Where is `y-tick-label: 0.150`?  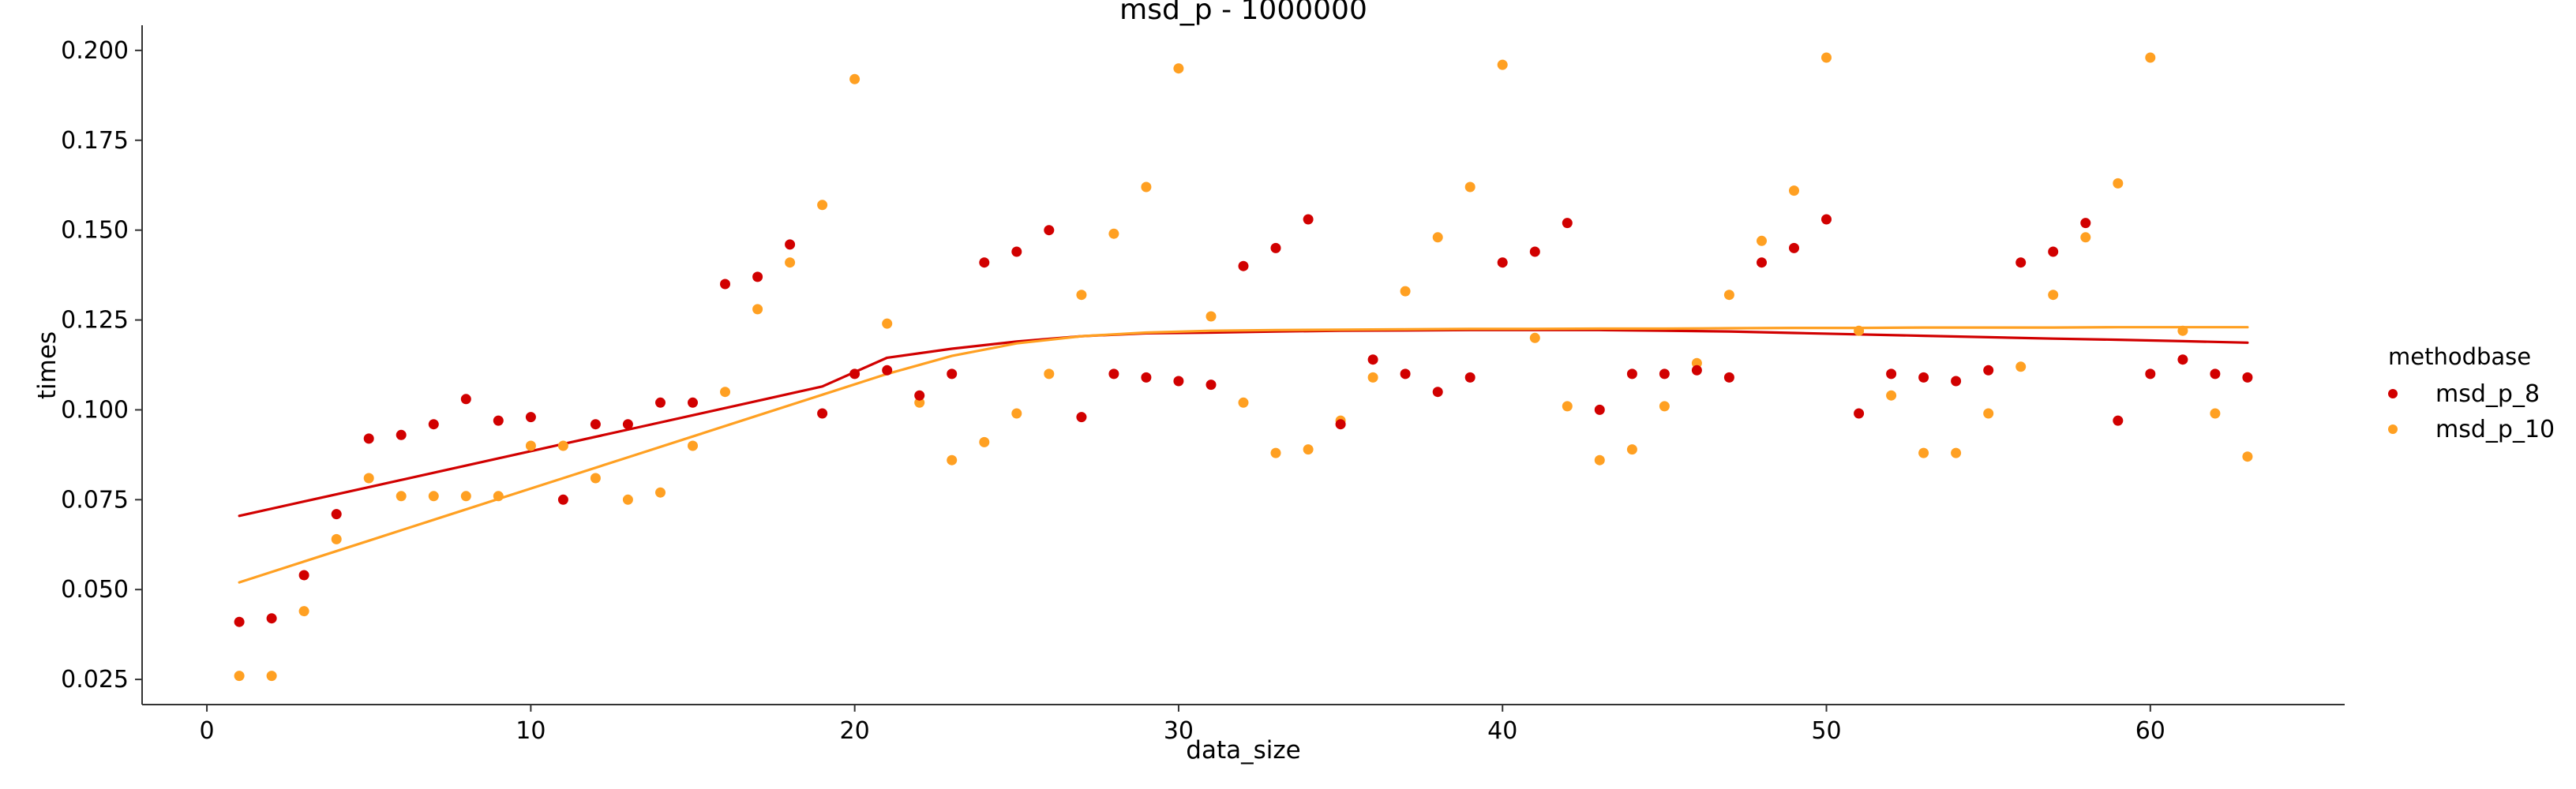 y-tick-label: 0.150 is located at coordinates (95, 231).